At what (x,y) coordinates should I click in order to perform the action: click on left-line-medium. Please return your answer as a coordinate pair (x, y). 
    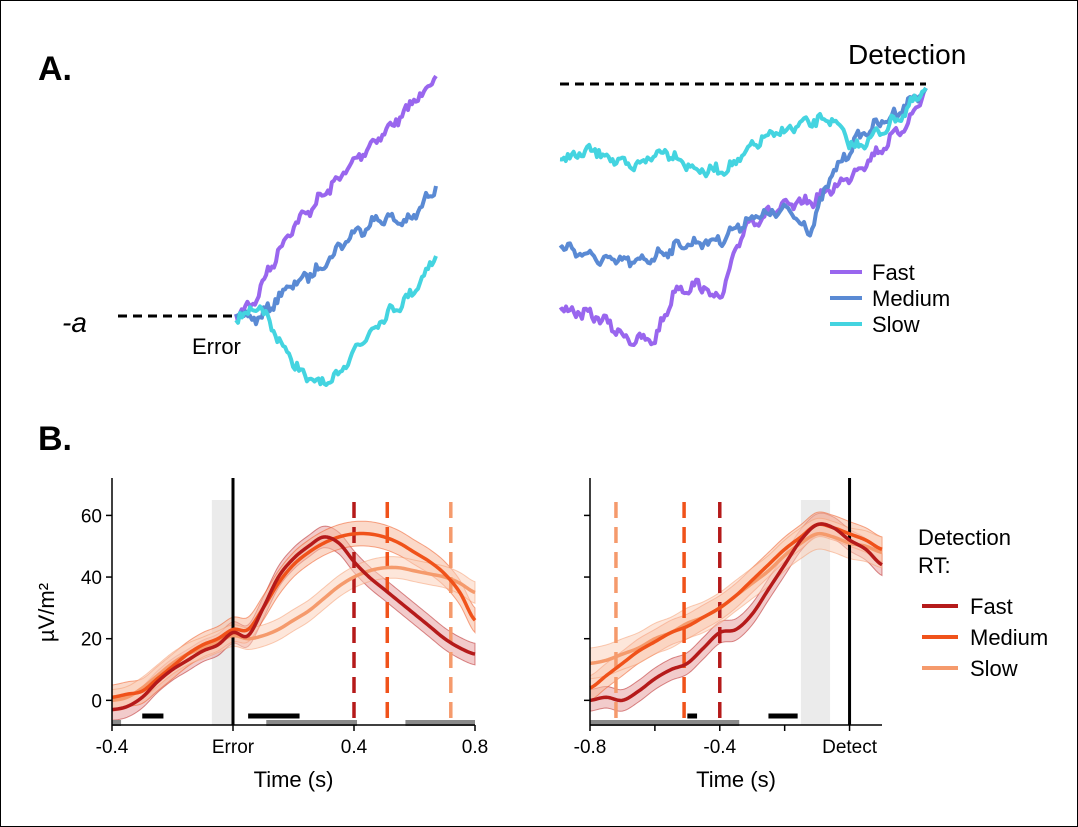
    Looking at the image, I should click on (294, 615).